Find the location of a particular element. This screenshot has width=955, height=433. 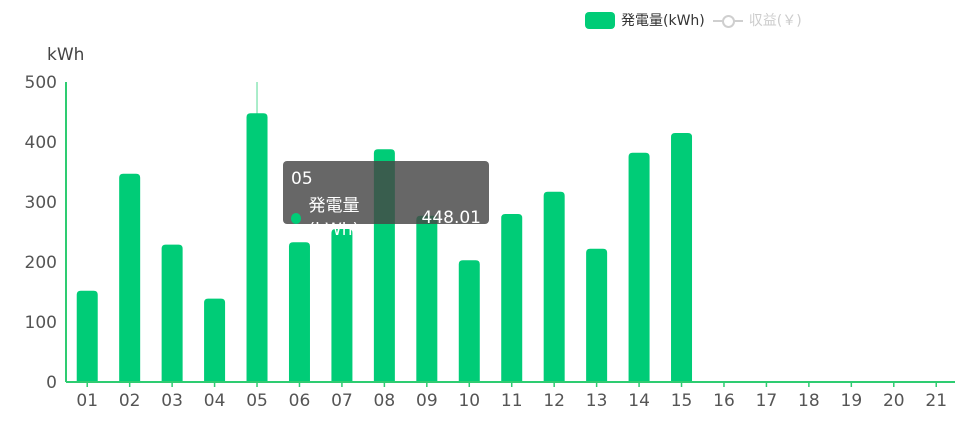

x-tick-label: 03 is located at coordinates (172, 401).